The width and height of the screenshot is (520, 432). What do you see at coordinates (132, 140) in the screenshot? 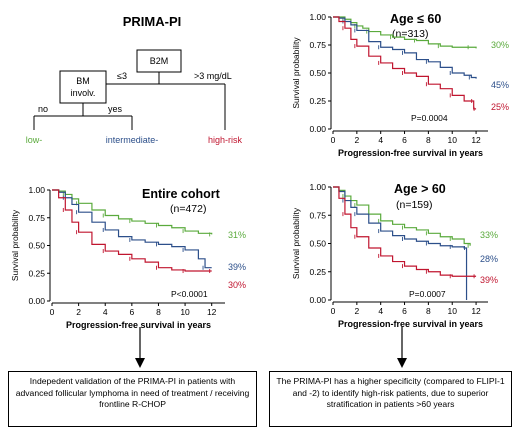
I see `leaf-intermediate: intermediate-` at bounding box center [132, 140].